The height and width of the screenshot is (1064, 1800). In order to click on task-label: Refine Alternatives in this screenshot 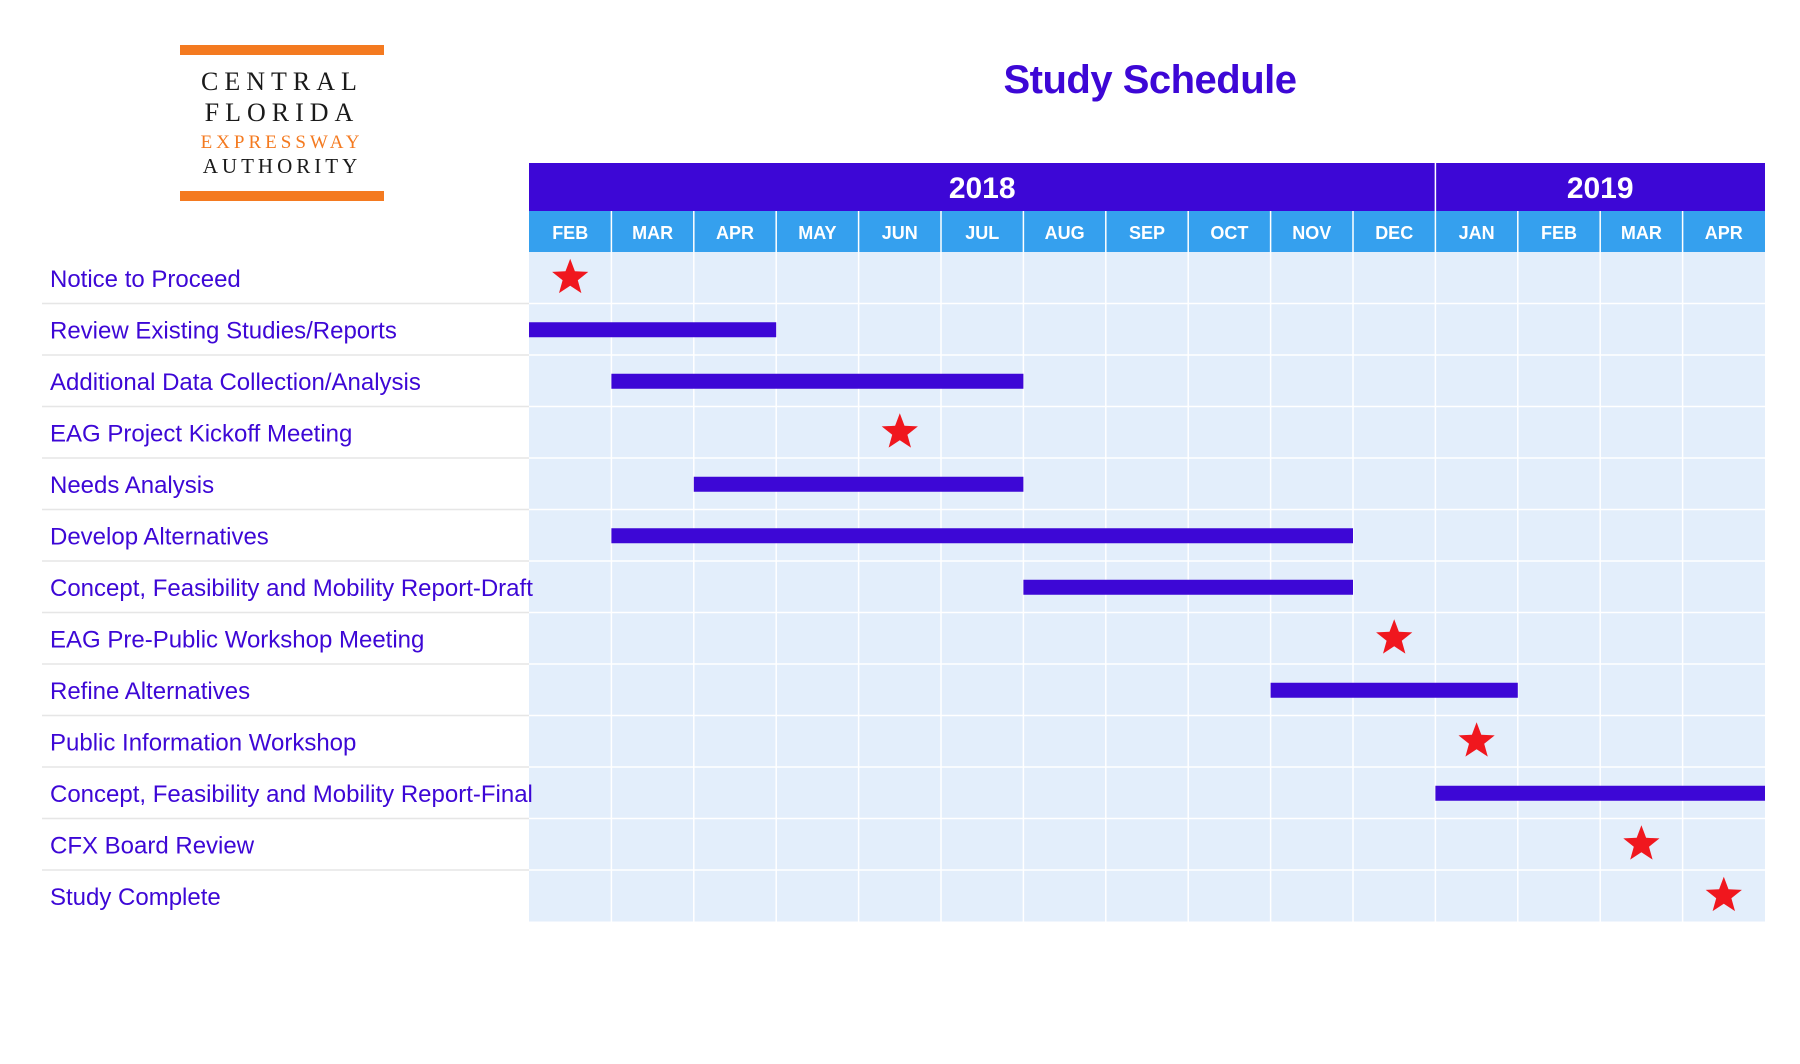, I will do `click(150, 691)`.